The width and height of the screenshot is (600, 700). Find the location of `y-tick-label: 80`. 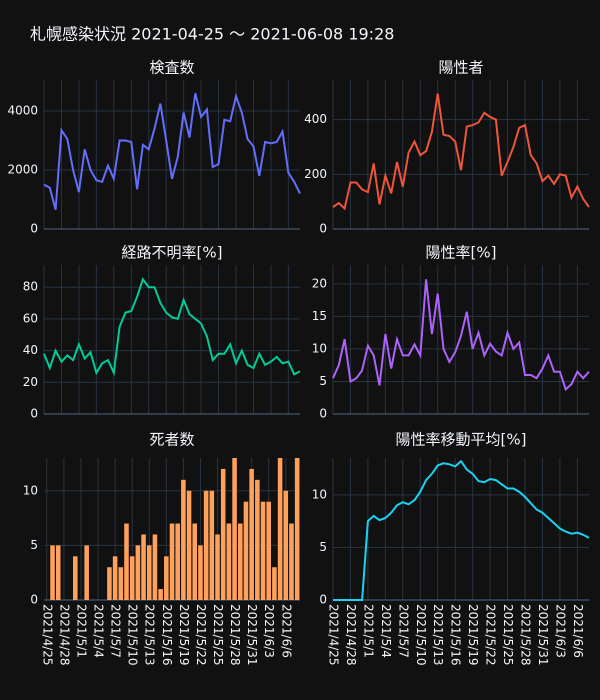

y-tick-label: 80 is located at coordinates (30, 287).